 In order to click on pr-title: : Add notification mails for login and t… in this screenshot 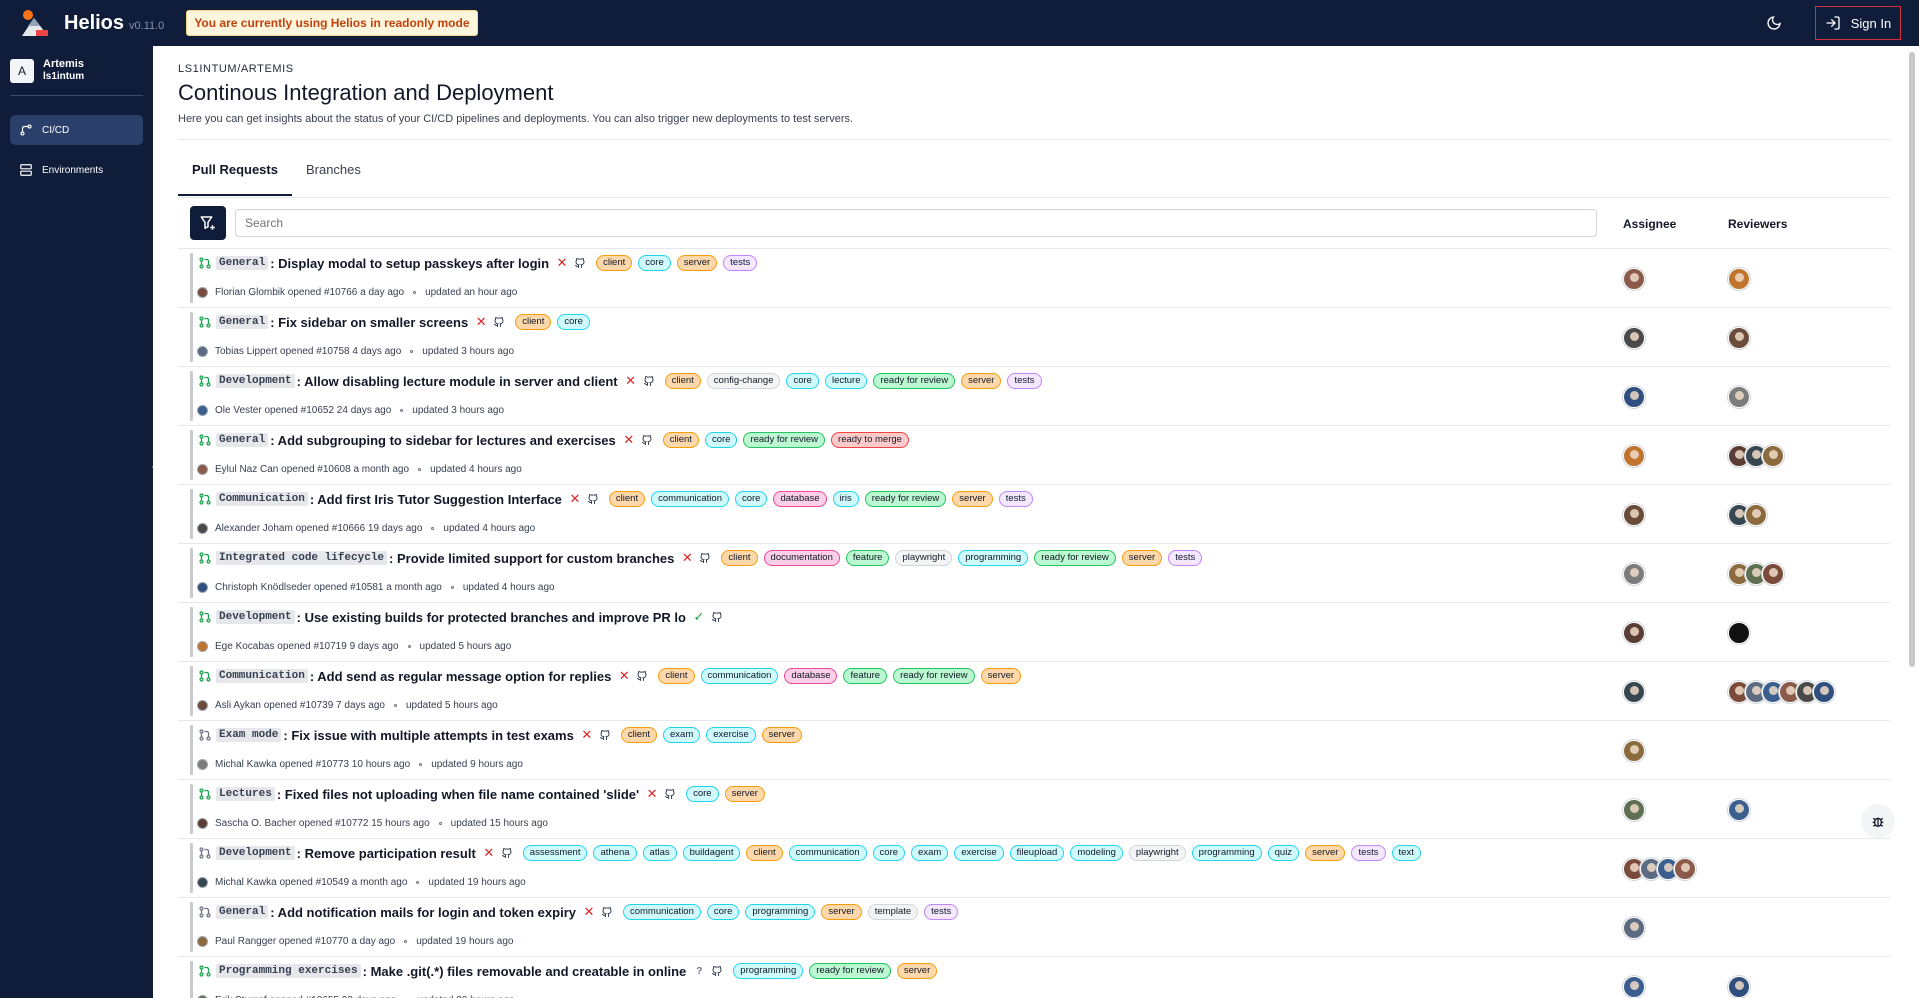, I will do `click(423, 912)`.